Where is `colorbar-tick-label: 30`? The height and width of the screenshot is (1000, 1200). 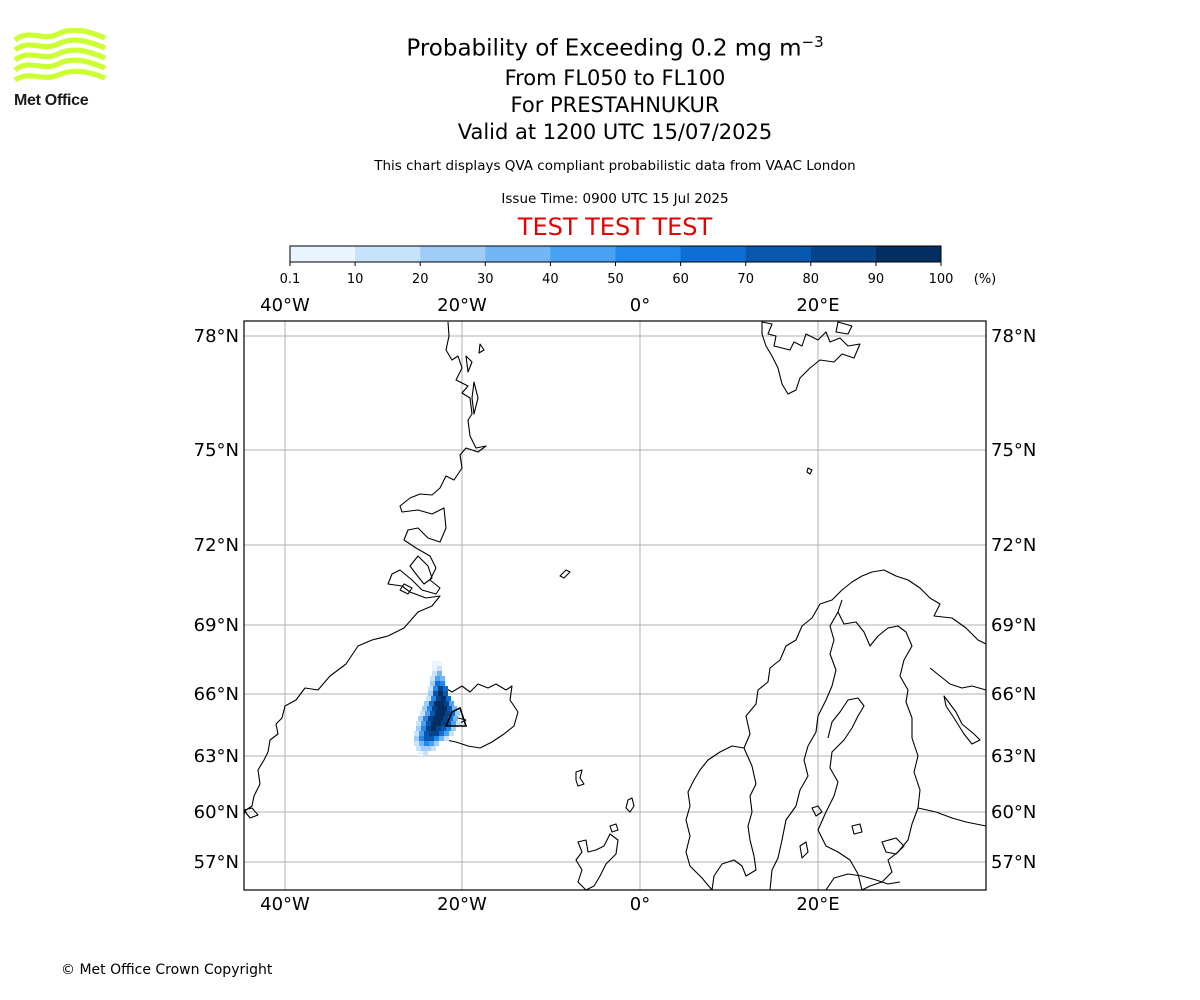
colorbar-tick-label: 30 is located at coordinates (485, 279).